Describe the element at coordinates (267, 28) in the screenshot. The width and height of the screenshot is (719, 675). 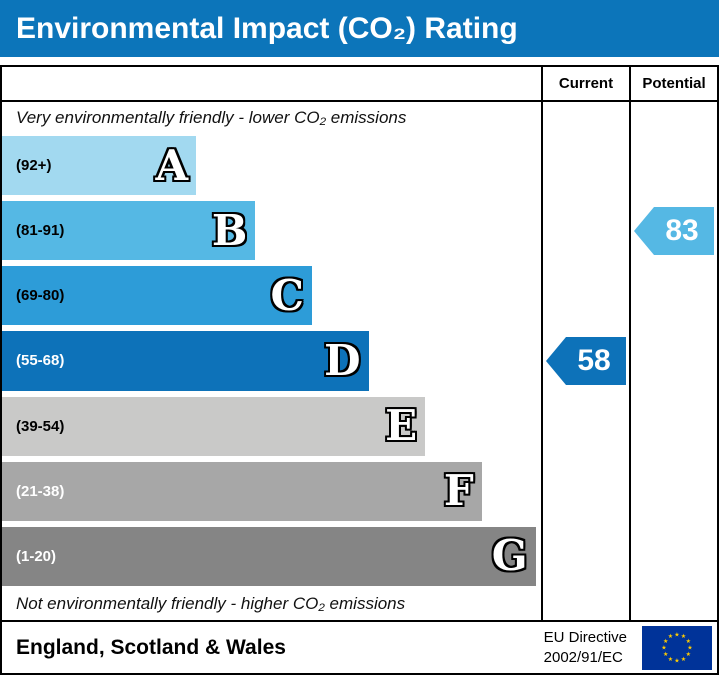
I see `page-title: Environmental Impact (CO₂) Rating` at that location.